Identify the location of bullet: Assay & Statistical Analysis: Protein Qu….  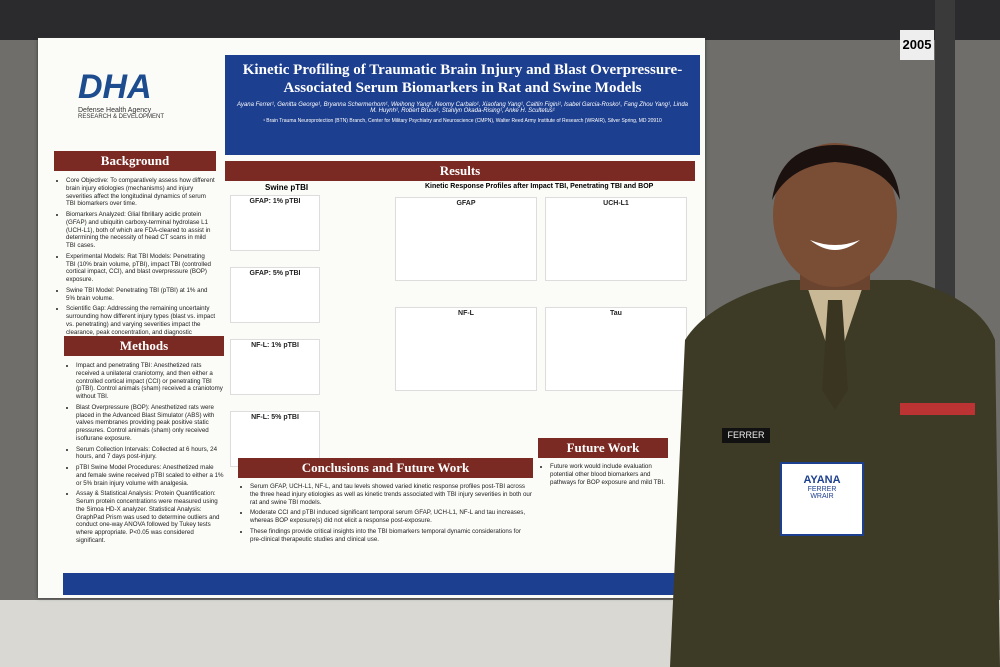
(150, 517).